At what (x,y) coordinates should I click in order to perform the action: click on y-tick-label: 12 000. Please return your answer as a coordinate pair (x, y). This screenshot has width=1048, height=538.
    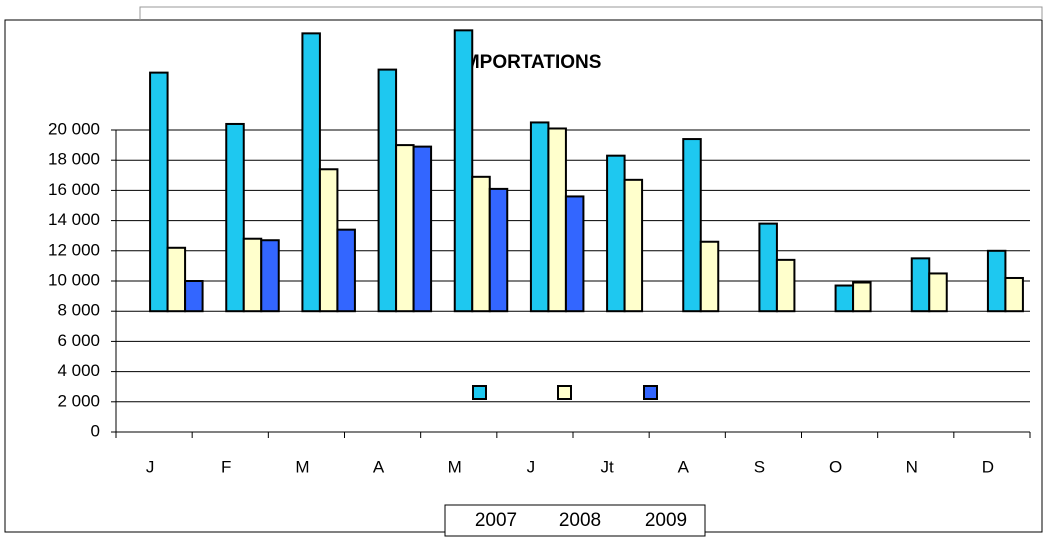
    Looking at the image, I should click on (74, 249).